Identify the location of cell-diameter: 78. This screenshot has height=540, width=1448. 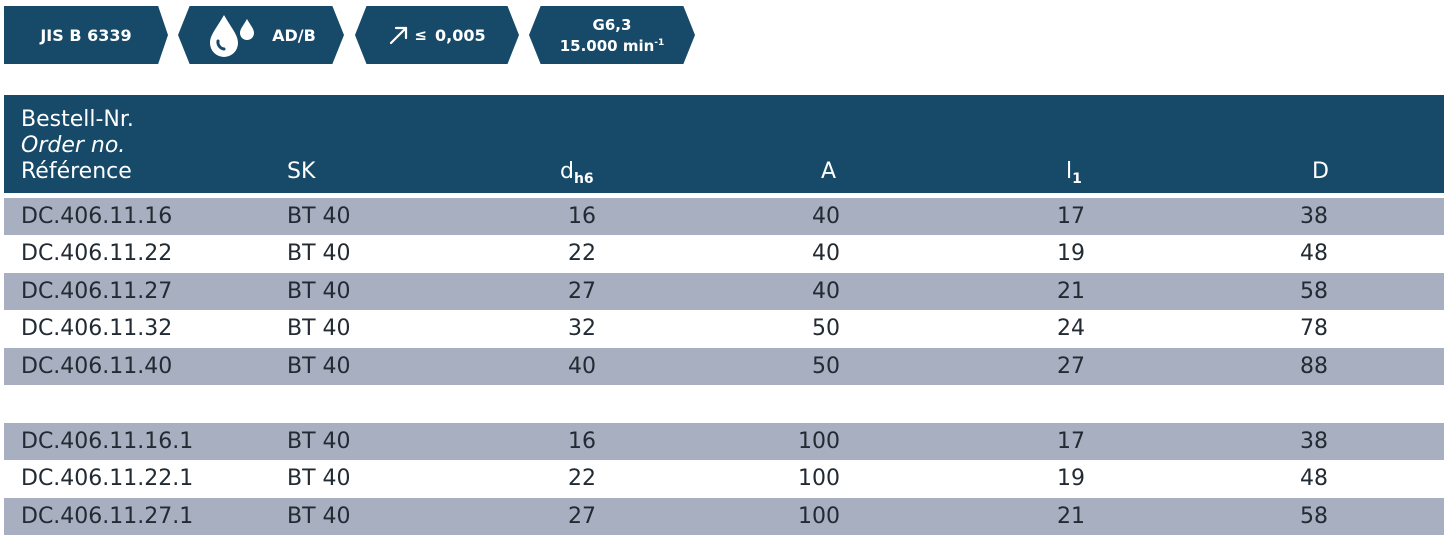
(1314, 328).